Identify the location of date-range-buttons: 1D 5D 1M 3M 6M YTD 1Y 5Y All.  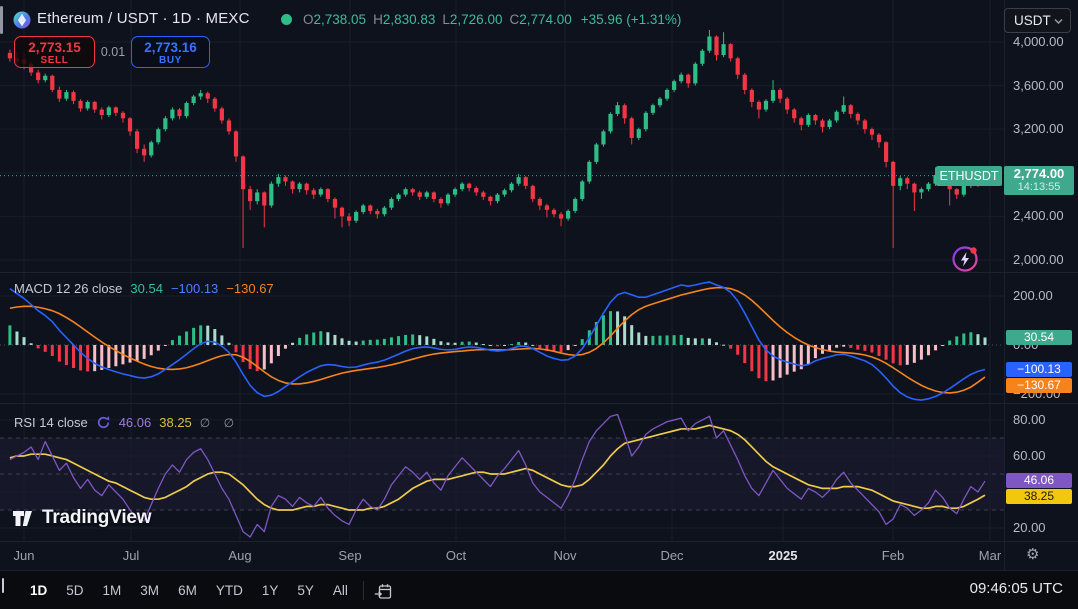
(190, 590).